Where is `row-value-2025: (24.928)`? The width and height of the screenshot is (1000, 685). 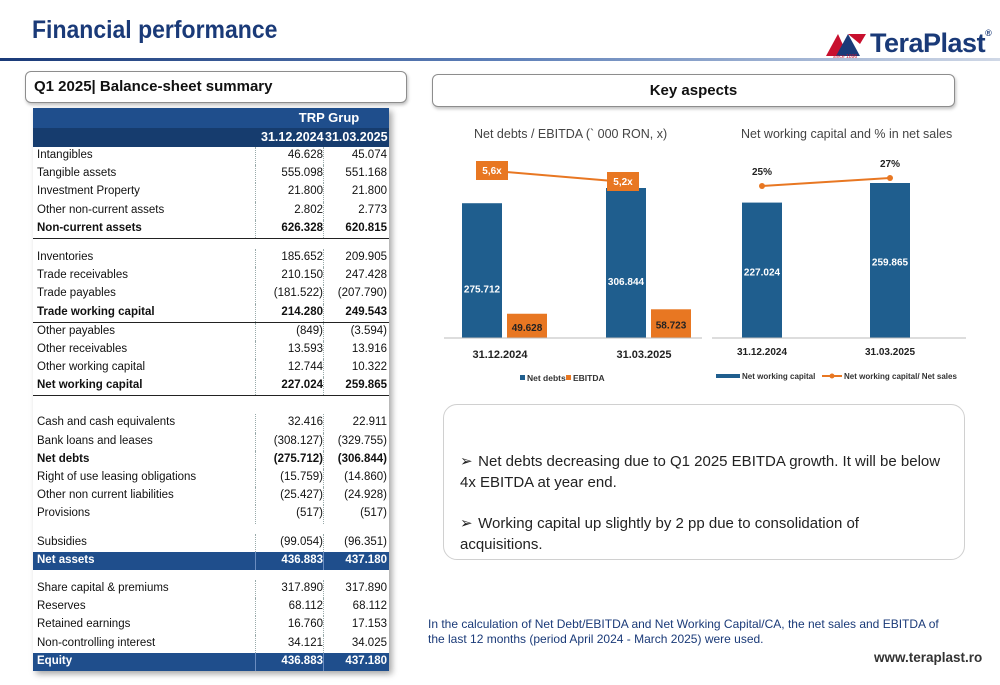
row-value-2025: (24.928) is located at coordinates (365, 495).